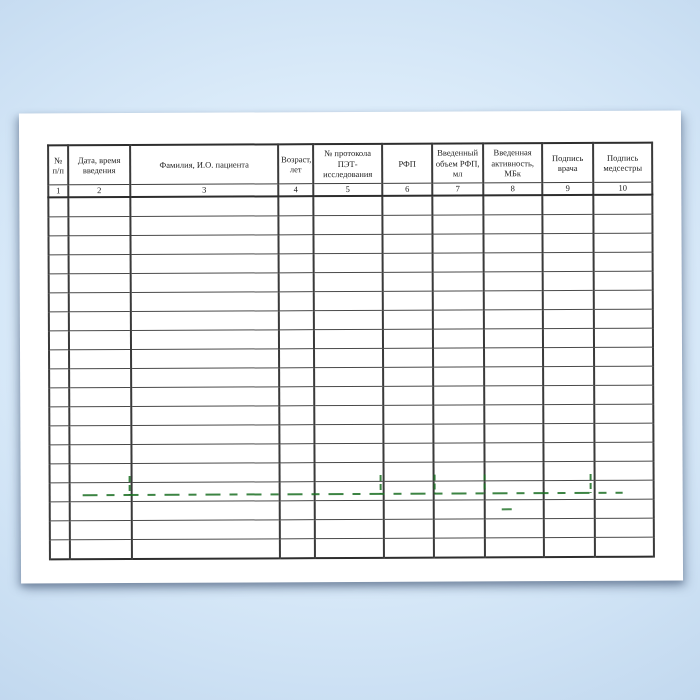  I want to click on col-header-activity: Введенная активность, МБк, so click(513, 163).